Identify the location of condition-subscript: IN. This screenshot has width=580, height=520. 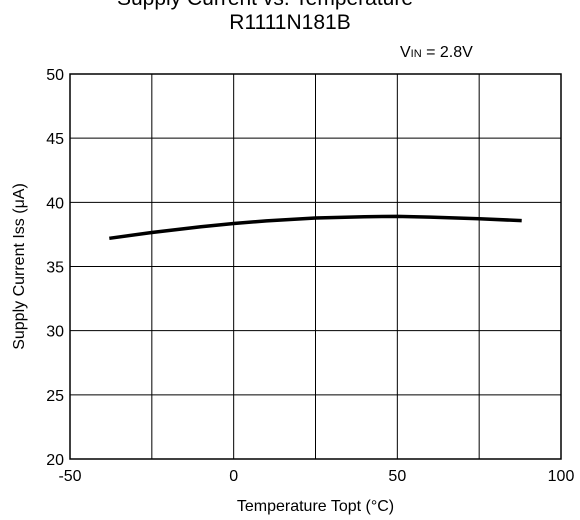
(416, 54).